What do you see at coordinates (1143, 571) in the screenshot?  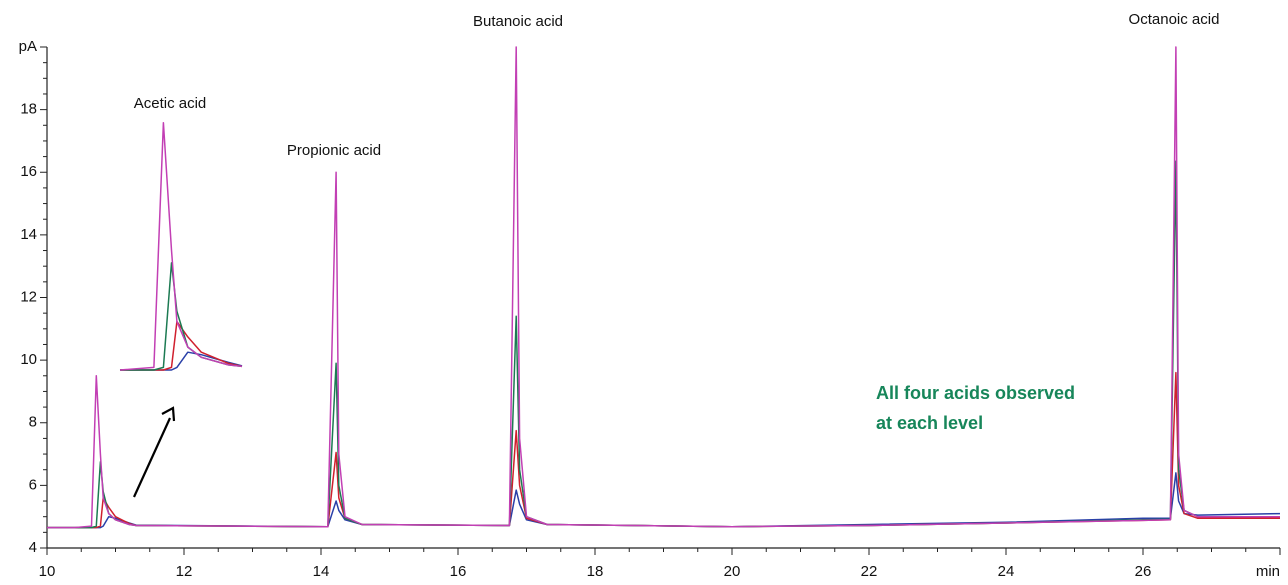 I see `x-tick-label: 26` at bounding box center [1143, 571].